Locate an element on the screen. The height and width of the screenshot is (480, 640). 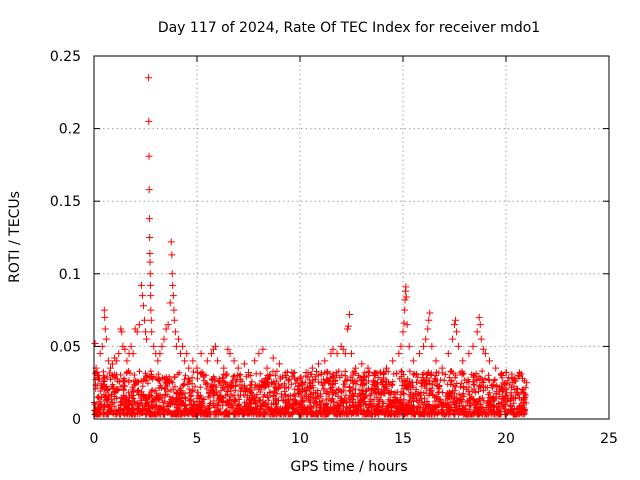
y-tick-label: 0.1 is located at coordinates (70, 275).